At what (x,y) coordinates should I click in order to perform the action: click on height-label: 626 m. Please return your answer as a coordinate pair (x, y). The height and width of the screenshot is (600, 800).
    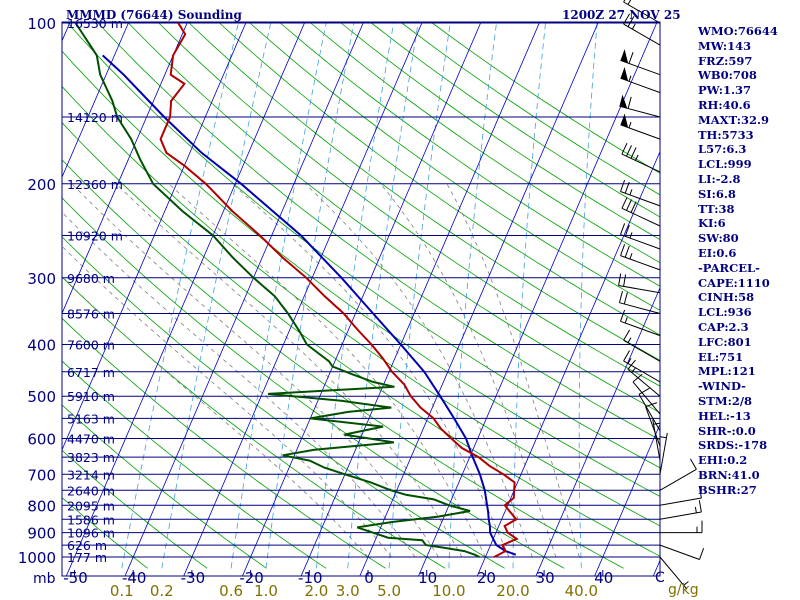
    Looking at the image, I should click on (87, 545).